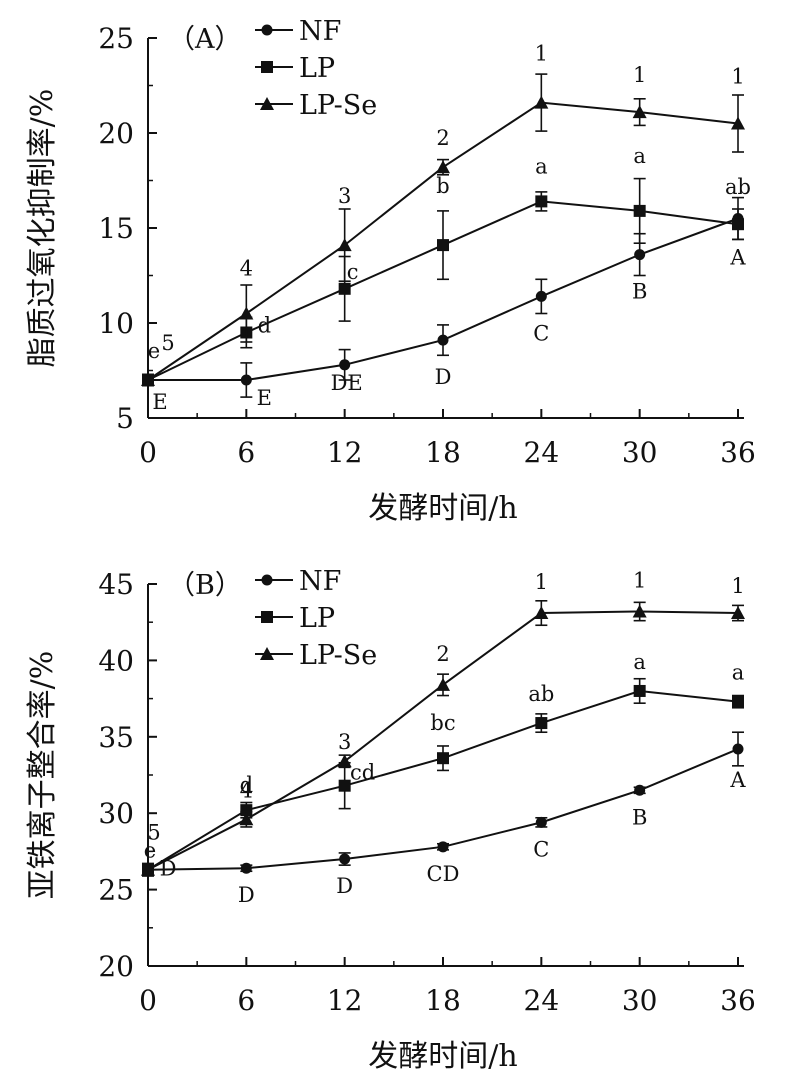  What do you see at coordinates (42, 775) in the screenshot?
I see `y-axis-title: 亚铁离子整合率/%` at bounding box center [42, 775].